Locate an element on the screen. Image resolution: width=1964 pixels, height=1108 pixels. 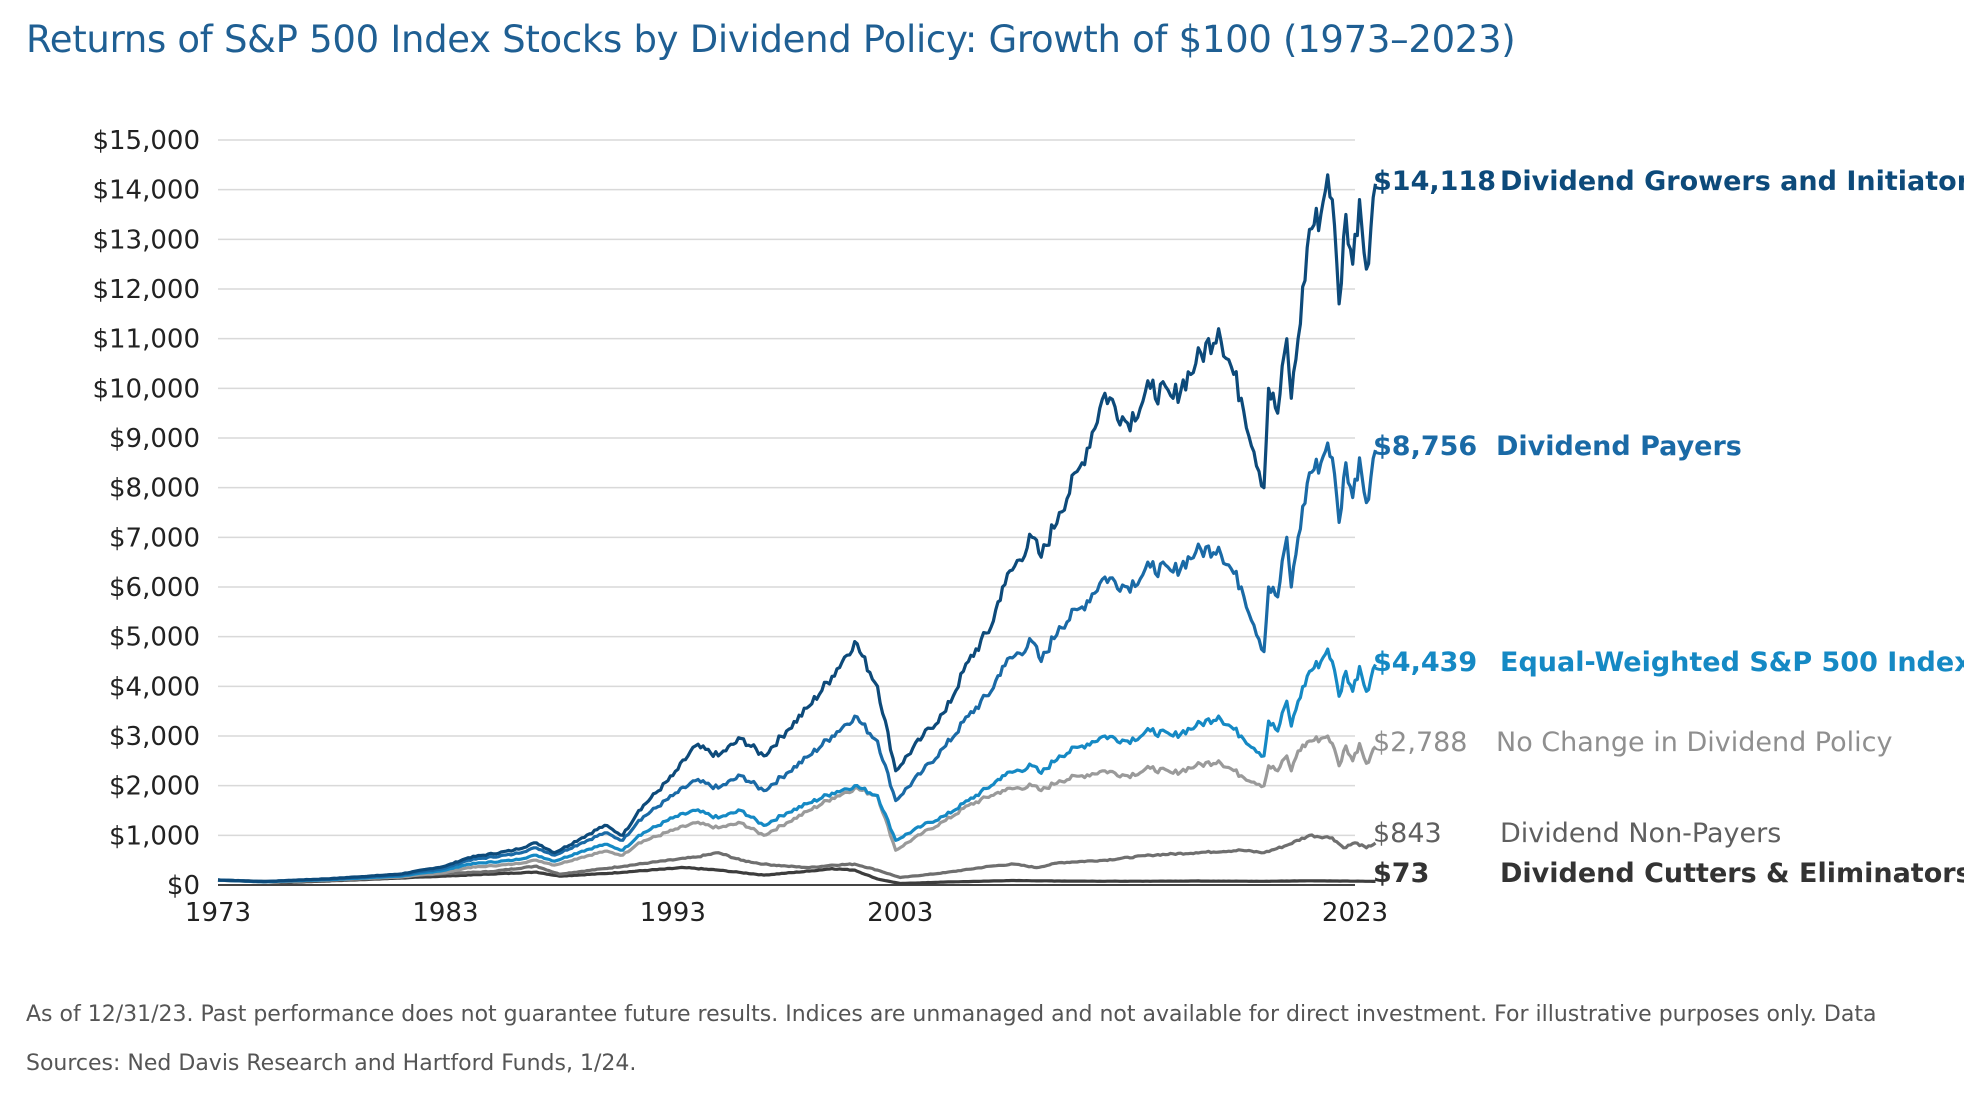
y-tick-label: $11,000 is located at coordinates (146, 340).